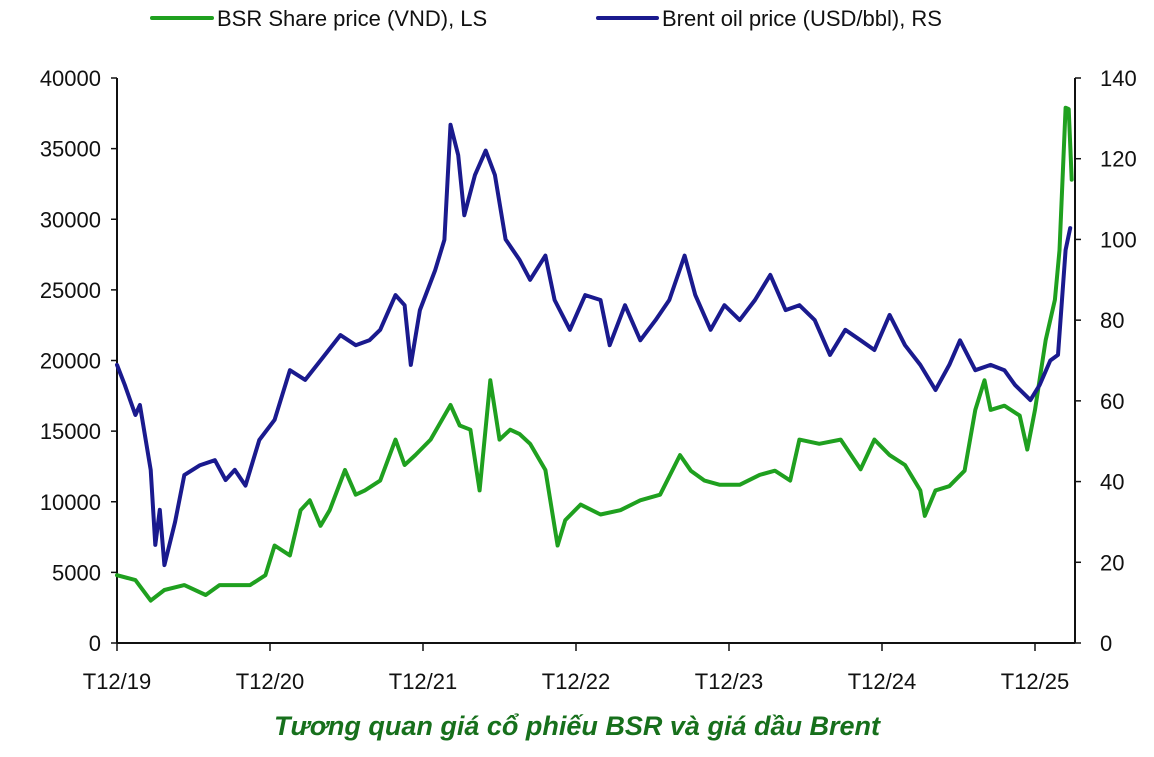 The image size is (1154, 757). I want to click on x-tick-label: T12/24, so click(882, 681).